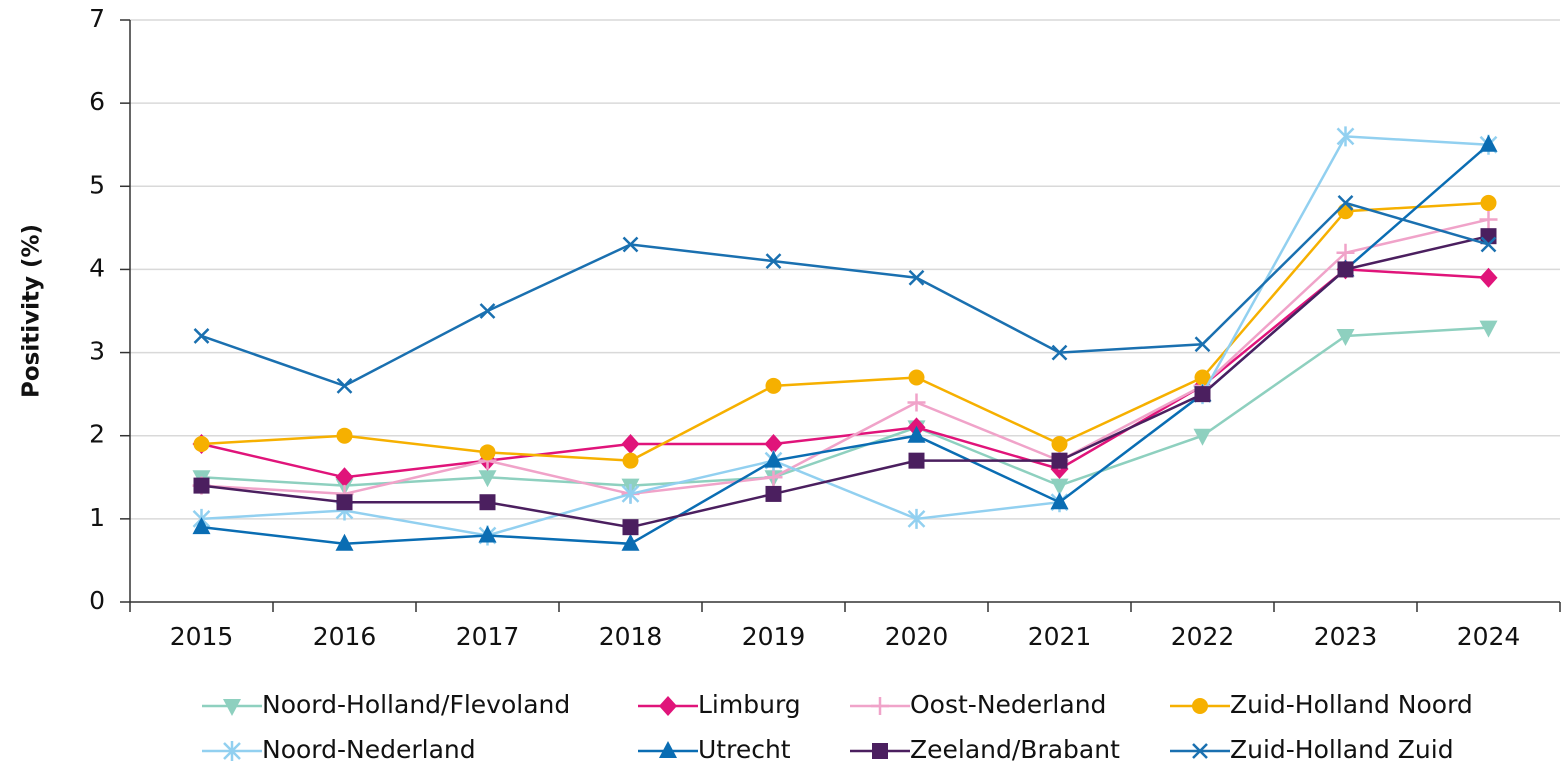 Image resolution: width=1564 pixels, height=771 pixels. What do you see at coordinates (97, 600) in the screenshot?
I see `y-tick-label: 0` at bounding box center [97, 600].